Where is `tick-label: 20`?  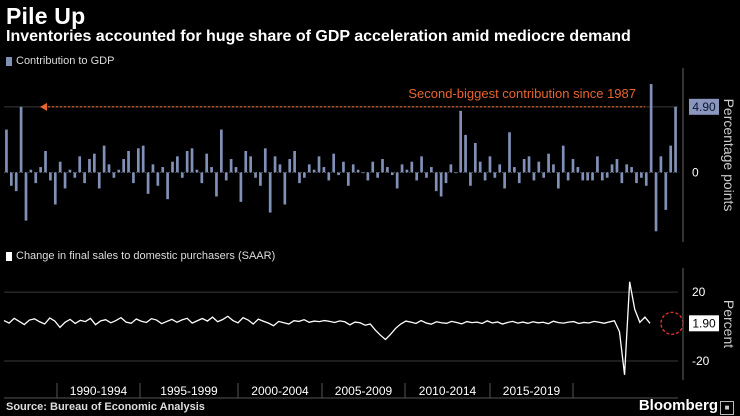
tick-label: 20 is located at coordinates (699, 292).